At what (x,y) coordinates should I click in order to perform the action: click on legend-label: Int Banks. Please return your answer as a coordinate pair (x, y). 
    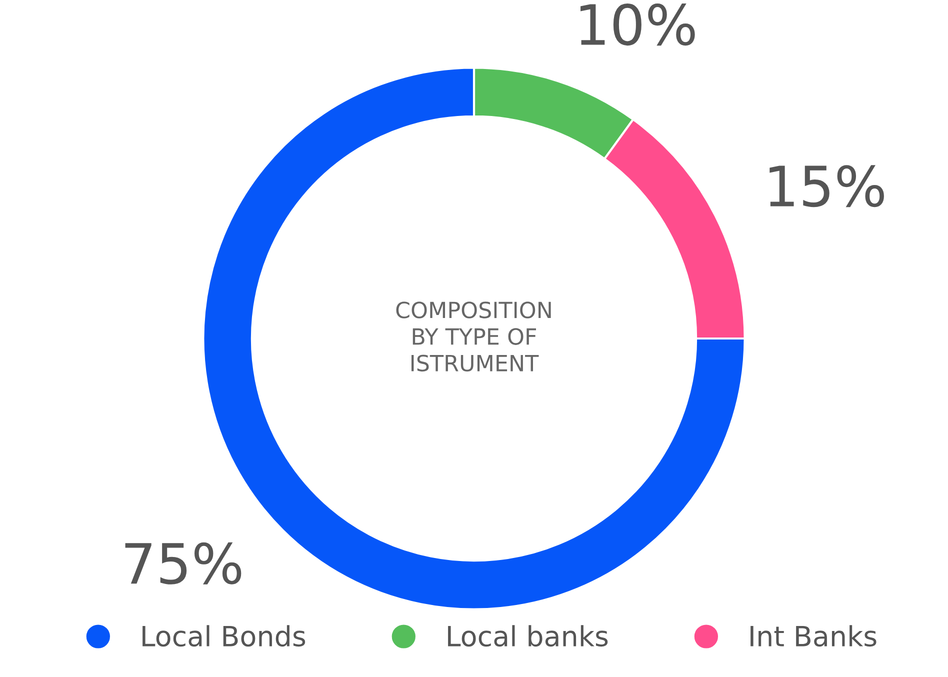
    Looking at the image, I should click on (813, 636).